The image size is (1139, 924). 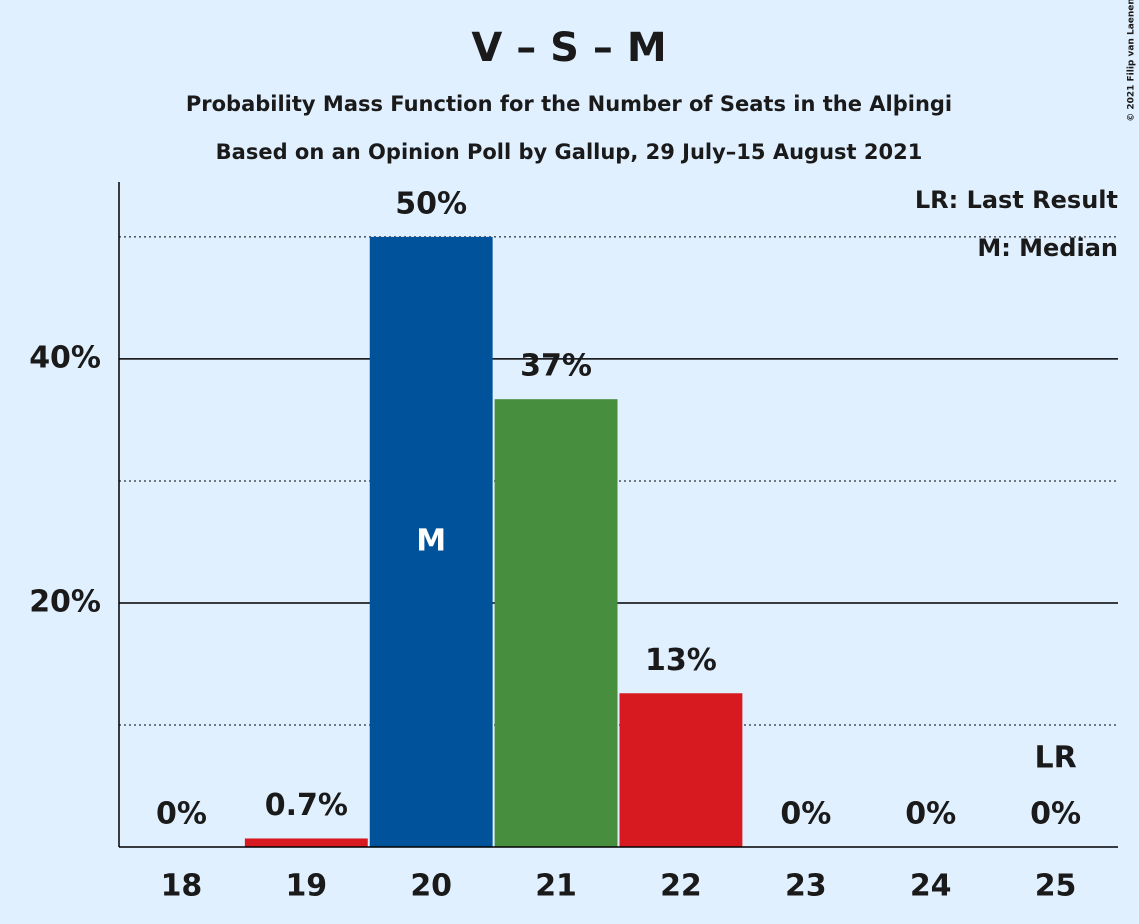 What do you see at coordinates (1132, 61) in the screenshot?
I see `copyright: © 2021 Filip van Laenen` at bounding box center [1132, 61].